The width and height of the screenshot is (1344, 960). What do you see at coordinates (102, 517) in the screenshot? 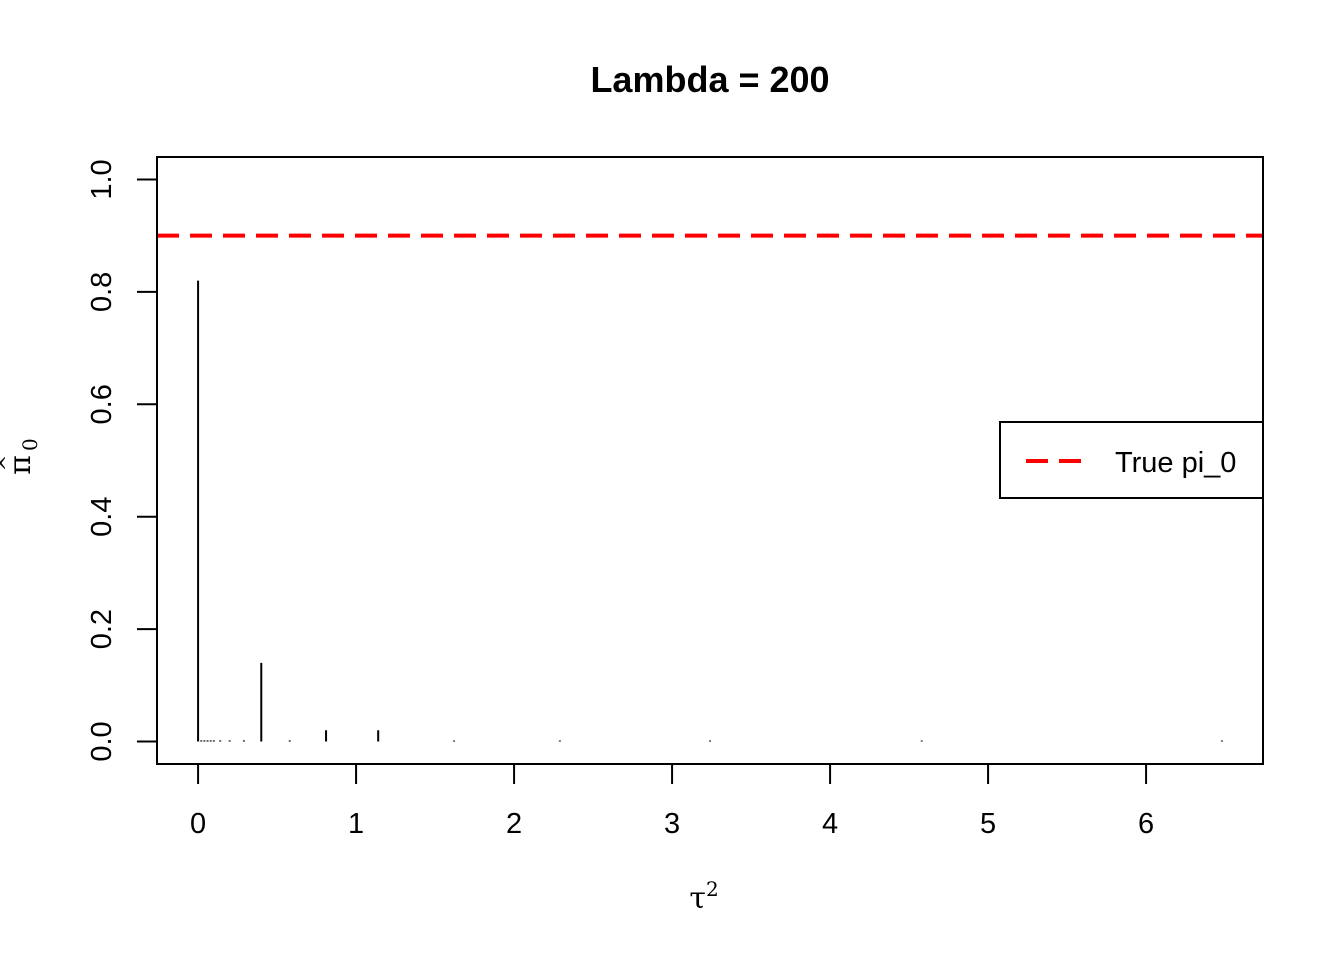
I see `y-tick-label: 0.4` at bounding box center [102, 517].